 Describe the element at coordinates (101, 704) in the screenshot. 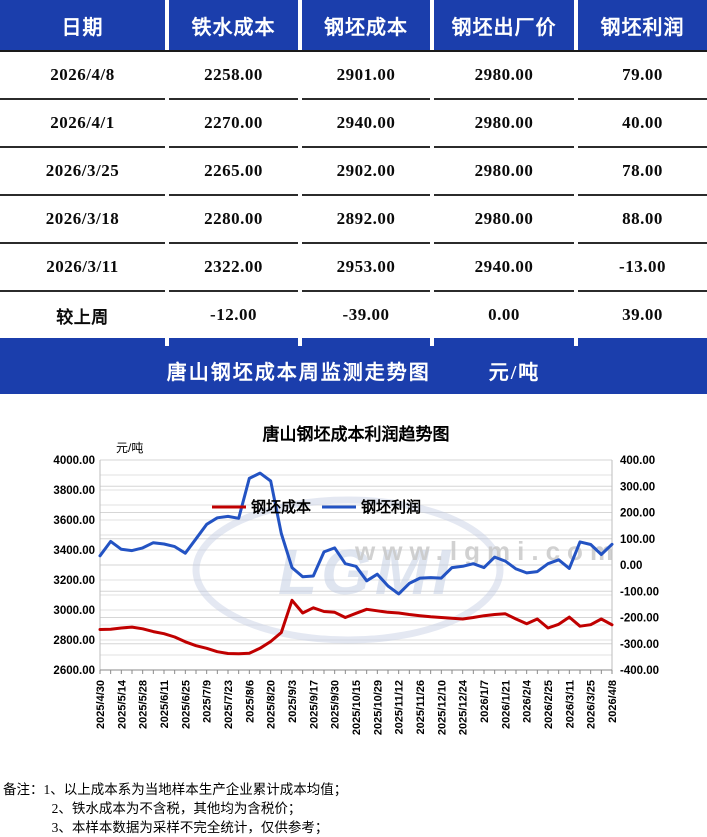

I see `x-axis-tick-label: 2025/4/30` at that location.